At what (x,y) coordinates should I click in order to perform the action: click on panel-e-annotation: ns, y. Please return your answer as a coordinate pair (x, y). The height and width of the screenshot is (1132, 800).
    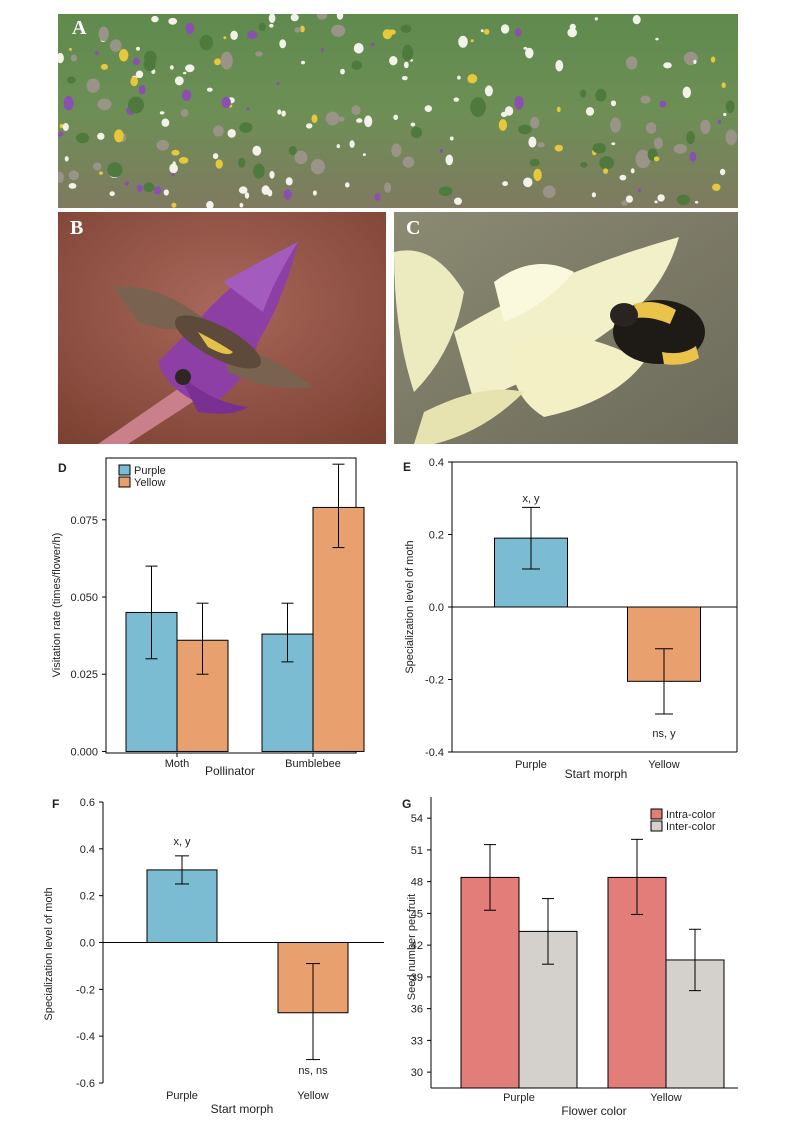
    Looking at the image, I should click on (664, 734).